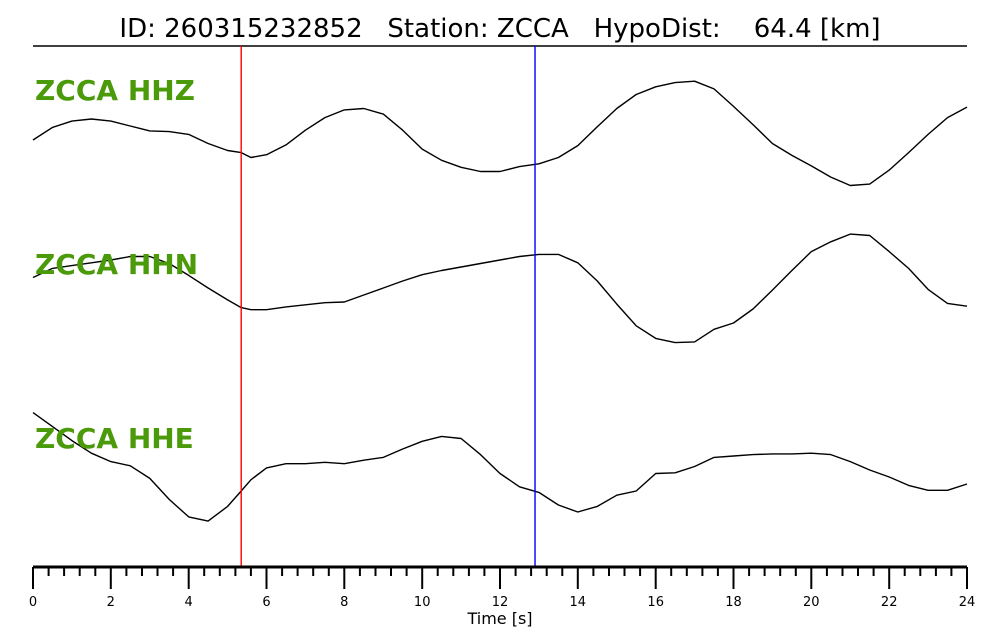 This screenshot has height=640, width=1000. I want to click on trace-label-2: ZCCA HHN, so click(116, 264).